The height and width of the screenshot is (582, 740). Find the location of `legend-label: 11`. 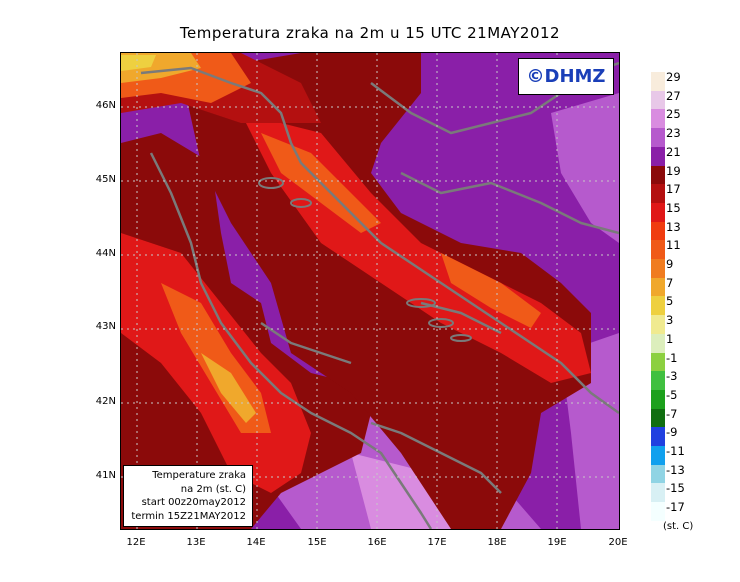

legend-label: 11 is located at coordinates (673, 245).